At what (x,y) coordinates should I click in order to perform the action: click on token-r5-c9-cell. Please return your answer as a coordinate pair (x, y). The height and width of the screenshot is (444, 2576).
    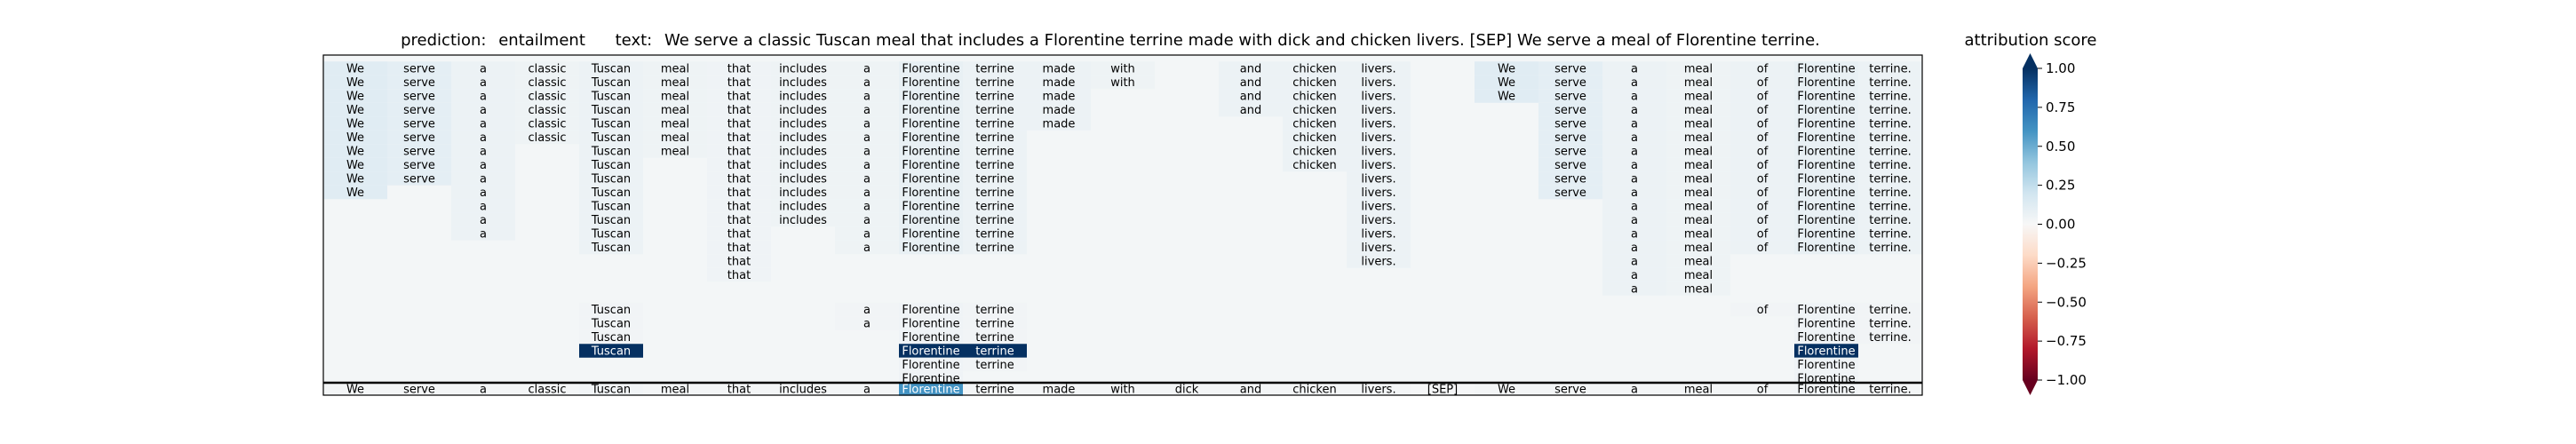
    Looking at the image, I should click on (931, 137).